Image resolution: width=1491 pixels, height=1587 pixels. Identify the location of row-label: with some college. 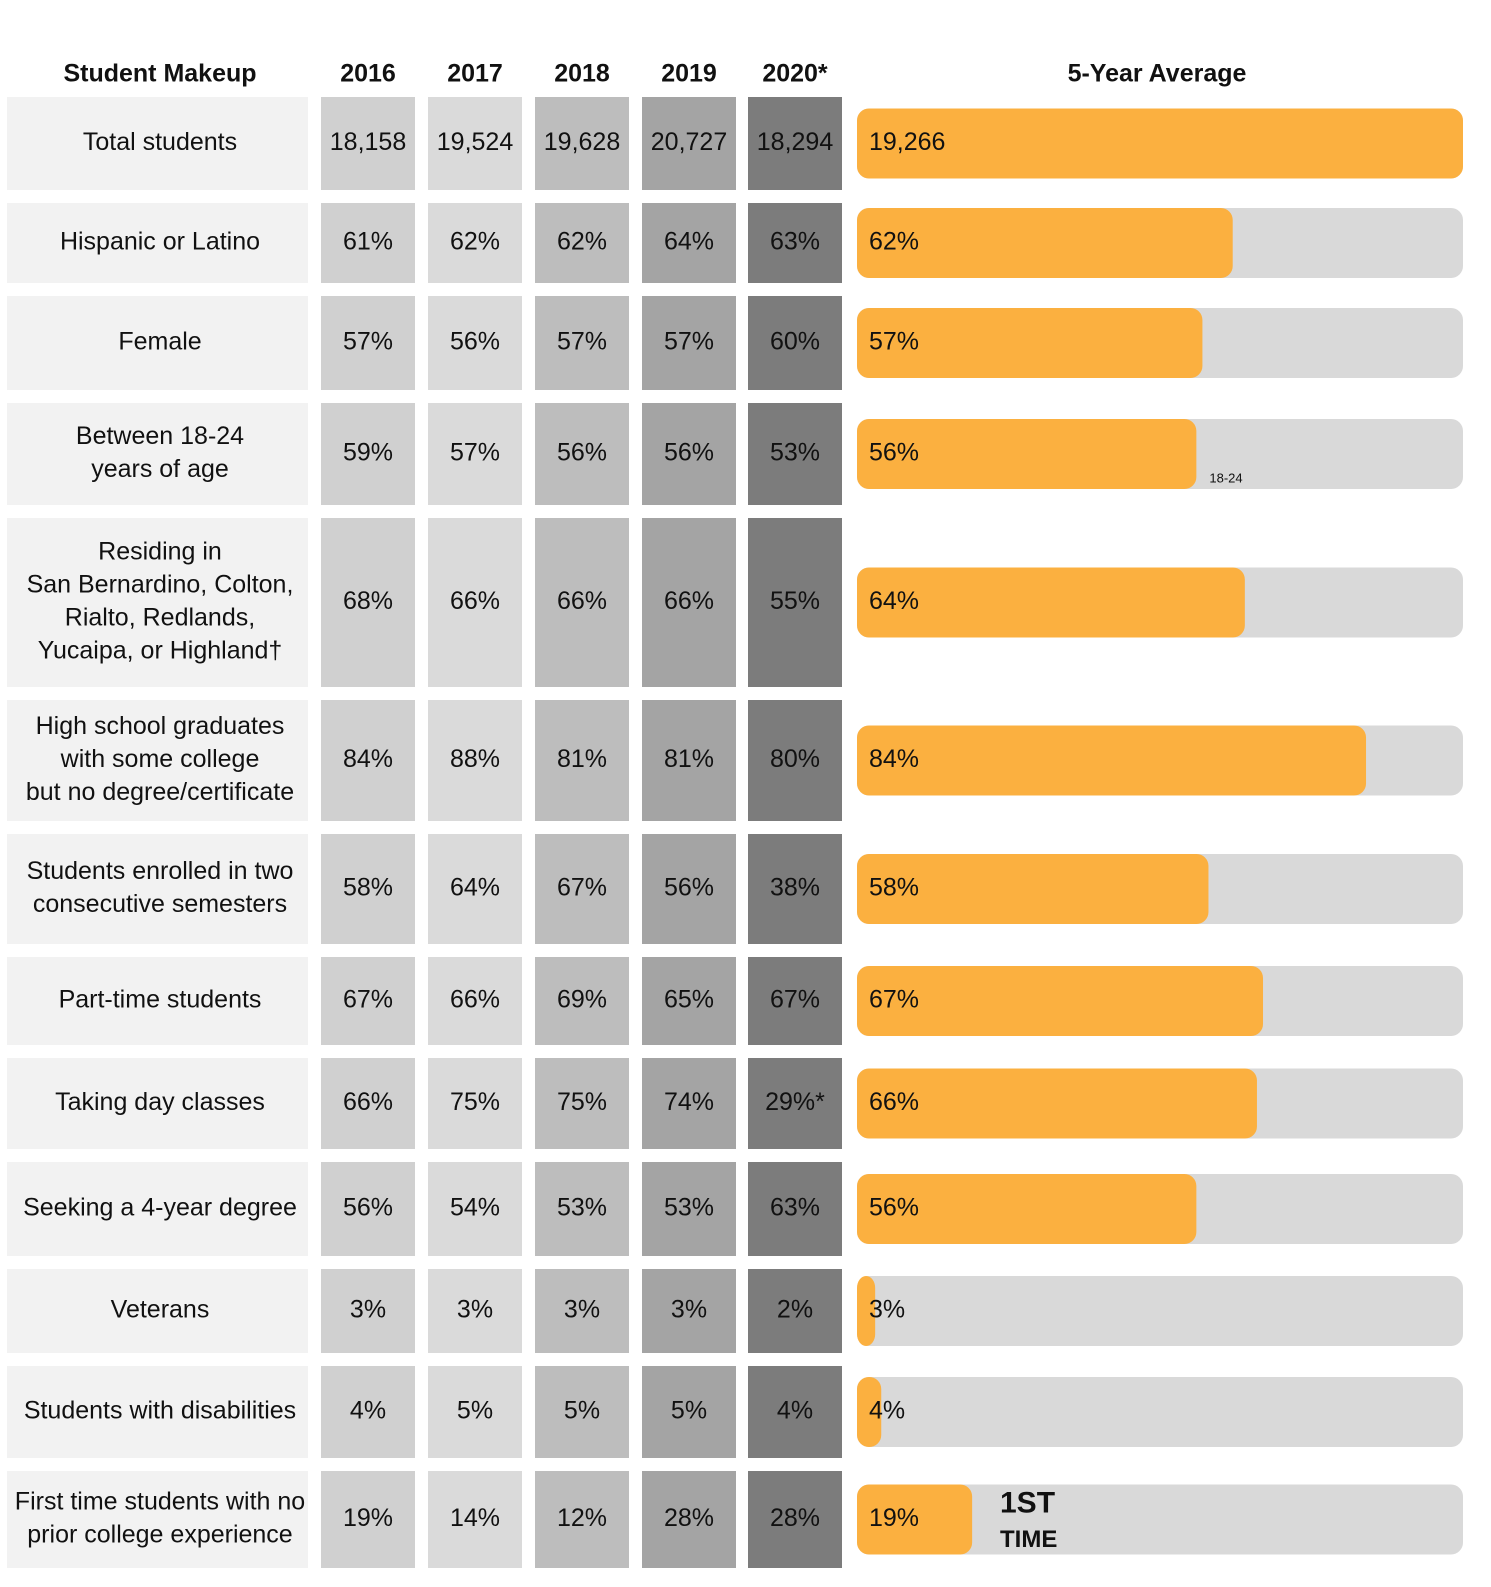
(160, 759).